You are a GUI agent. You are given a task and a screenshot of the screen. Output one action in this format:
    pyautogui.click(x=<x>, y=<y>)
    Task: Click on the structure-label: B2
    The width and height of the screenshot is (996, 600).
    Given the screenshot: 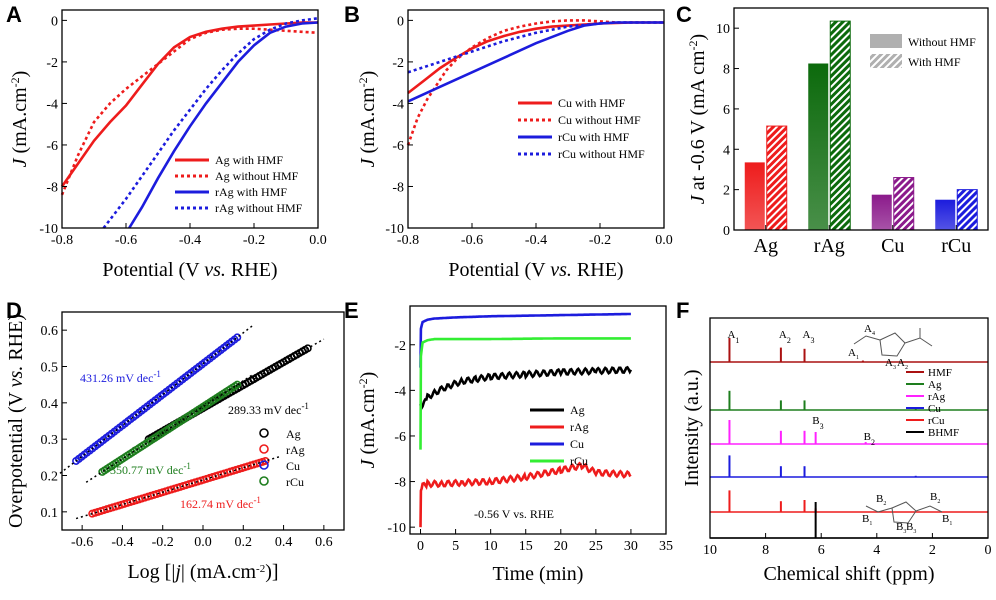 What is the action you would take?
    pyautogui.click(x=935, y=498)
    